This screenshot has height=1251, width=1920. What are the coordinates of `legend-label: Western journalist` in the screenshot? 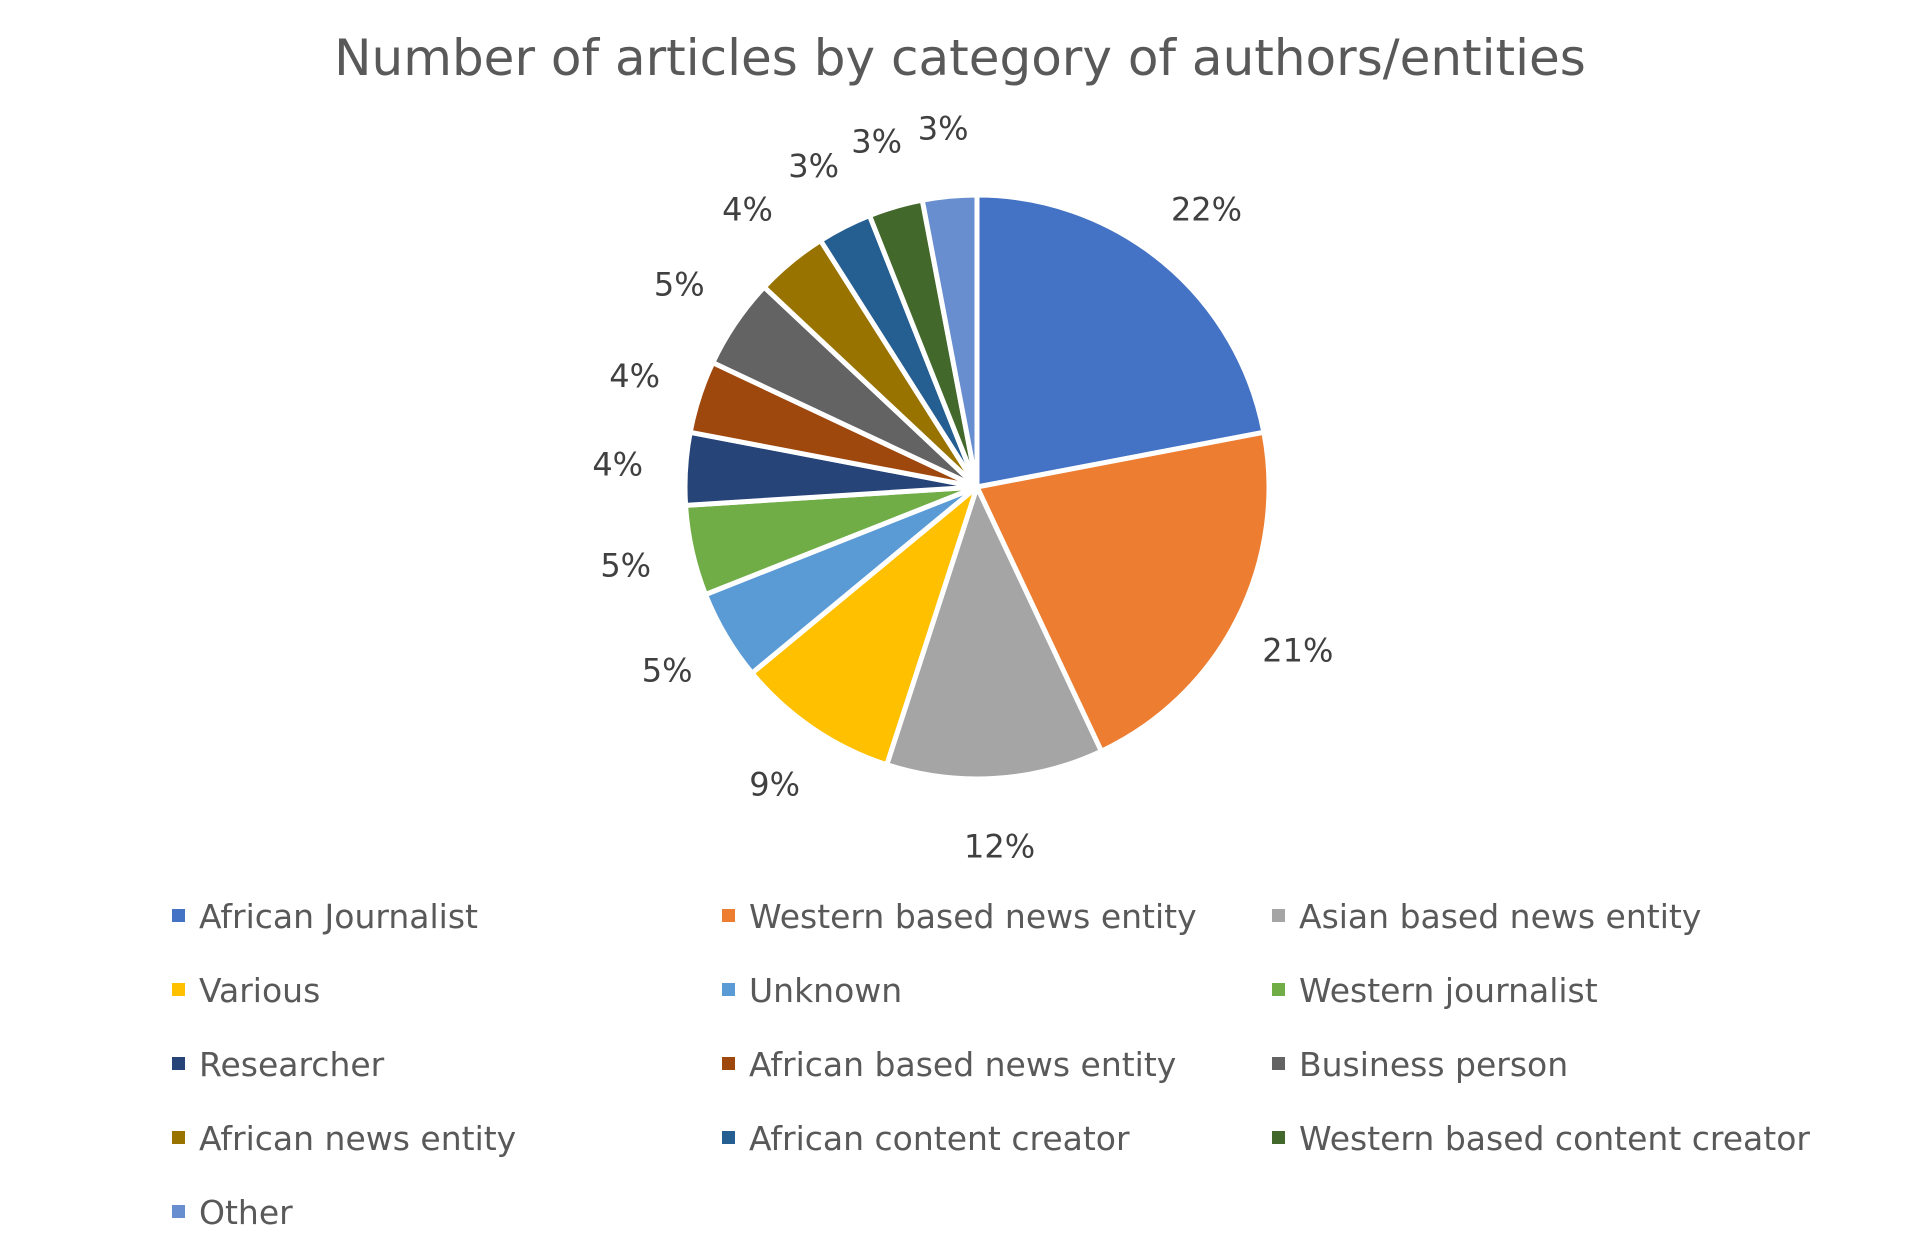 It's located at (1448, 990).